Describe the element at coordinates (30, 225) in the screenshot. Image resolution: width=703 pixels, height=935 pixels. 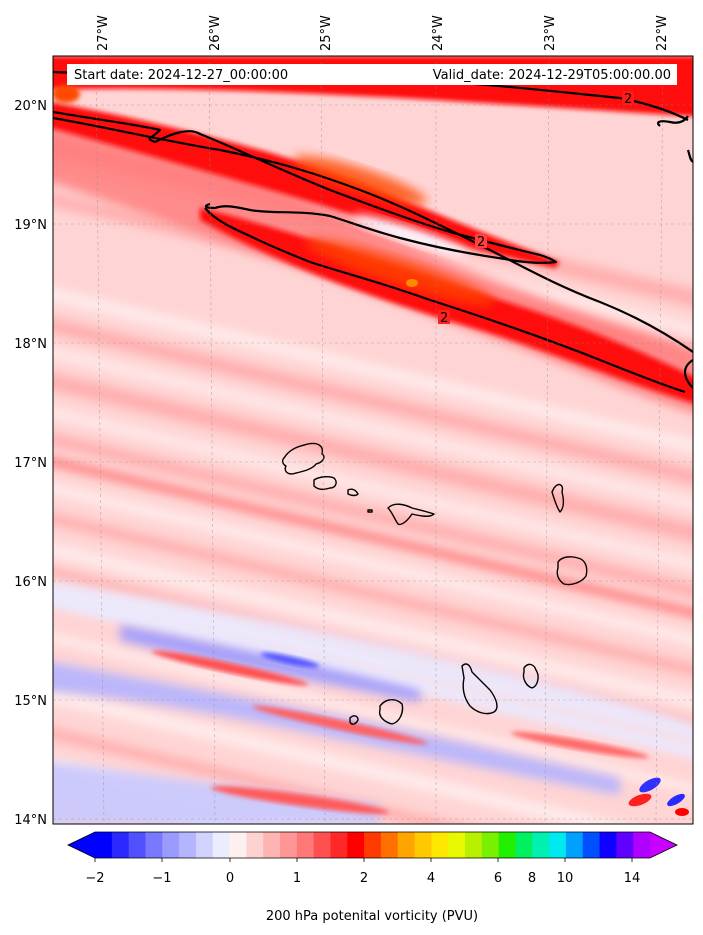
I see `lat-label-19n: 19°N` at that location.